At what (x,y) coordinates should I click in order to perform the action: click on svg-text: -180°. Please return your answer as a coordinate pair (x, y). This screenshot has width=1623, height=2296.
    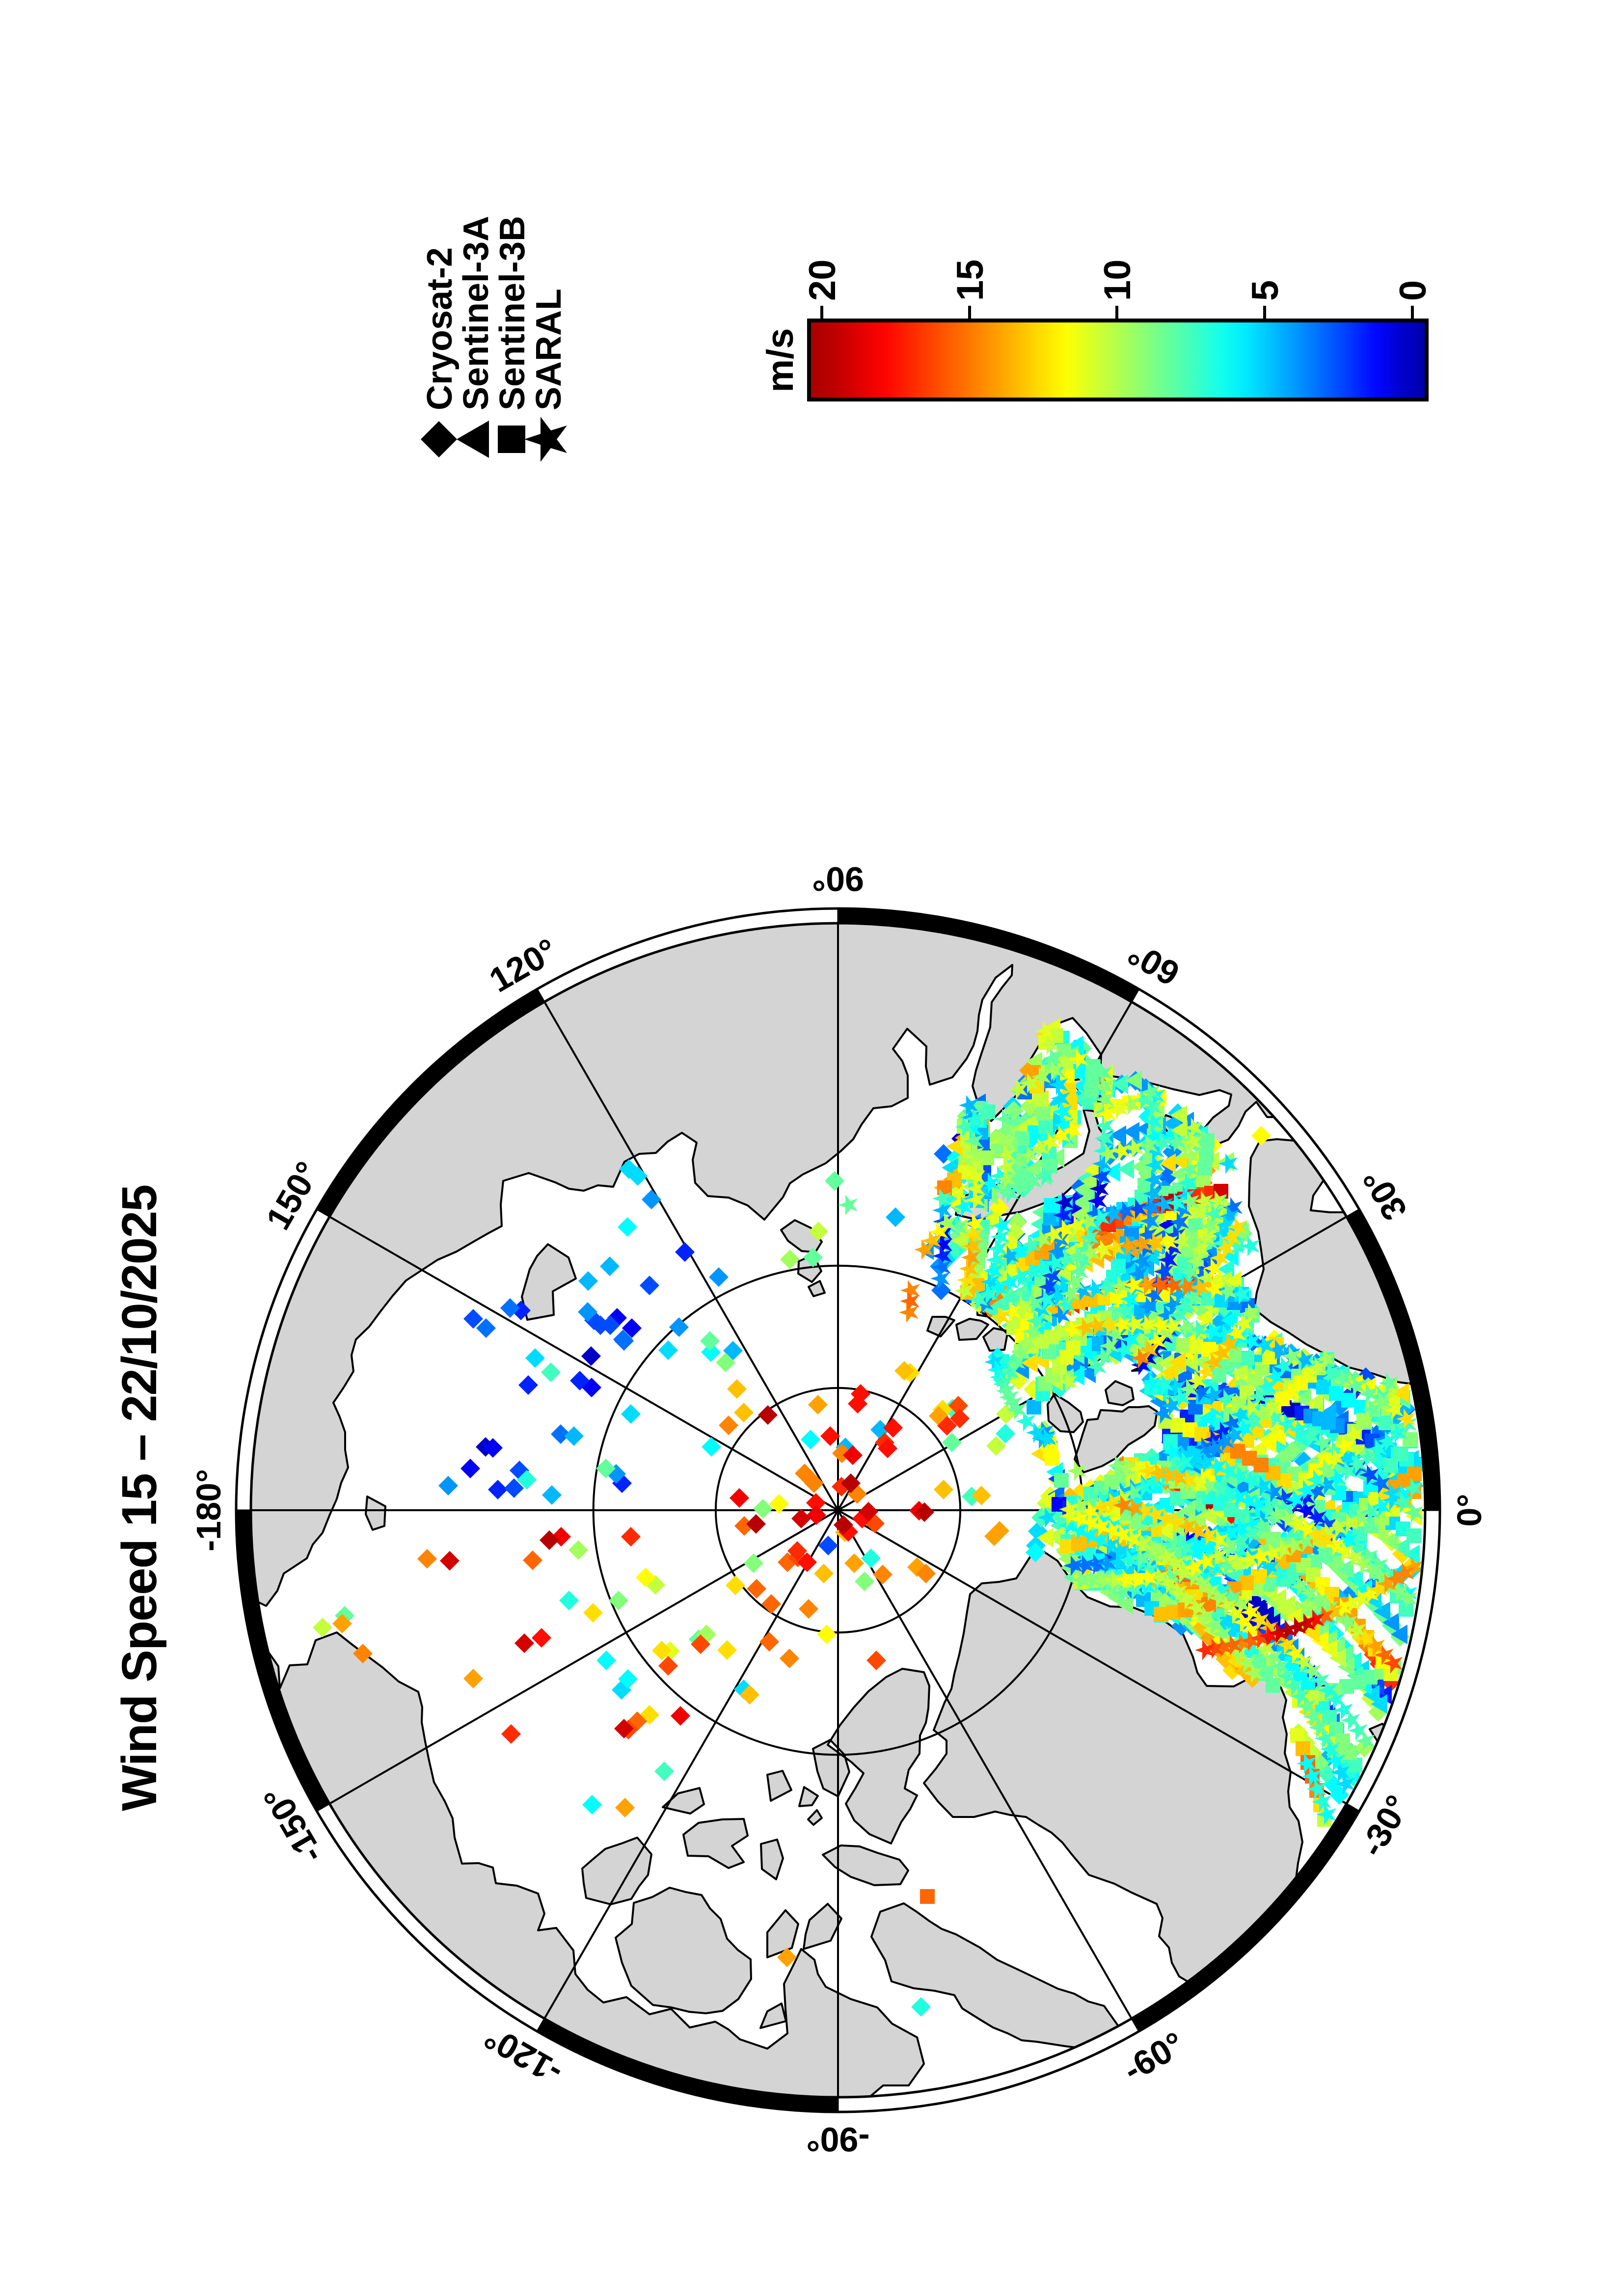
    Looking at the image, I should click on (209, 1510).